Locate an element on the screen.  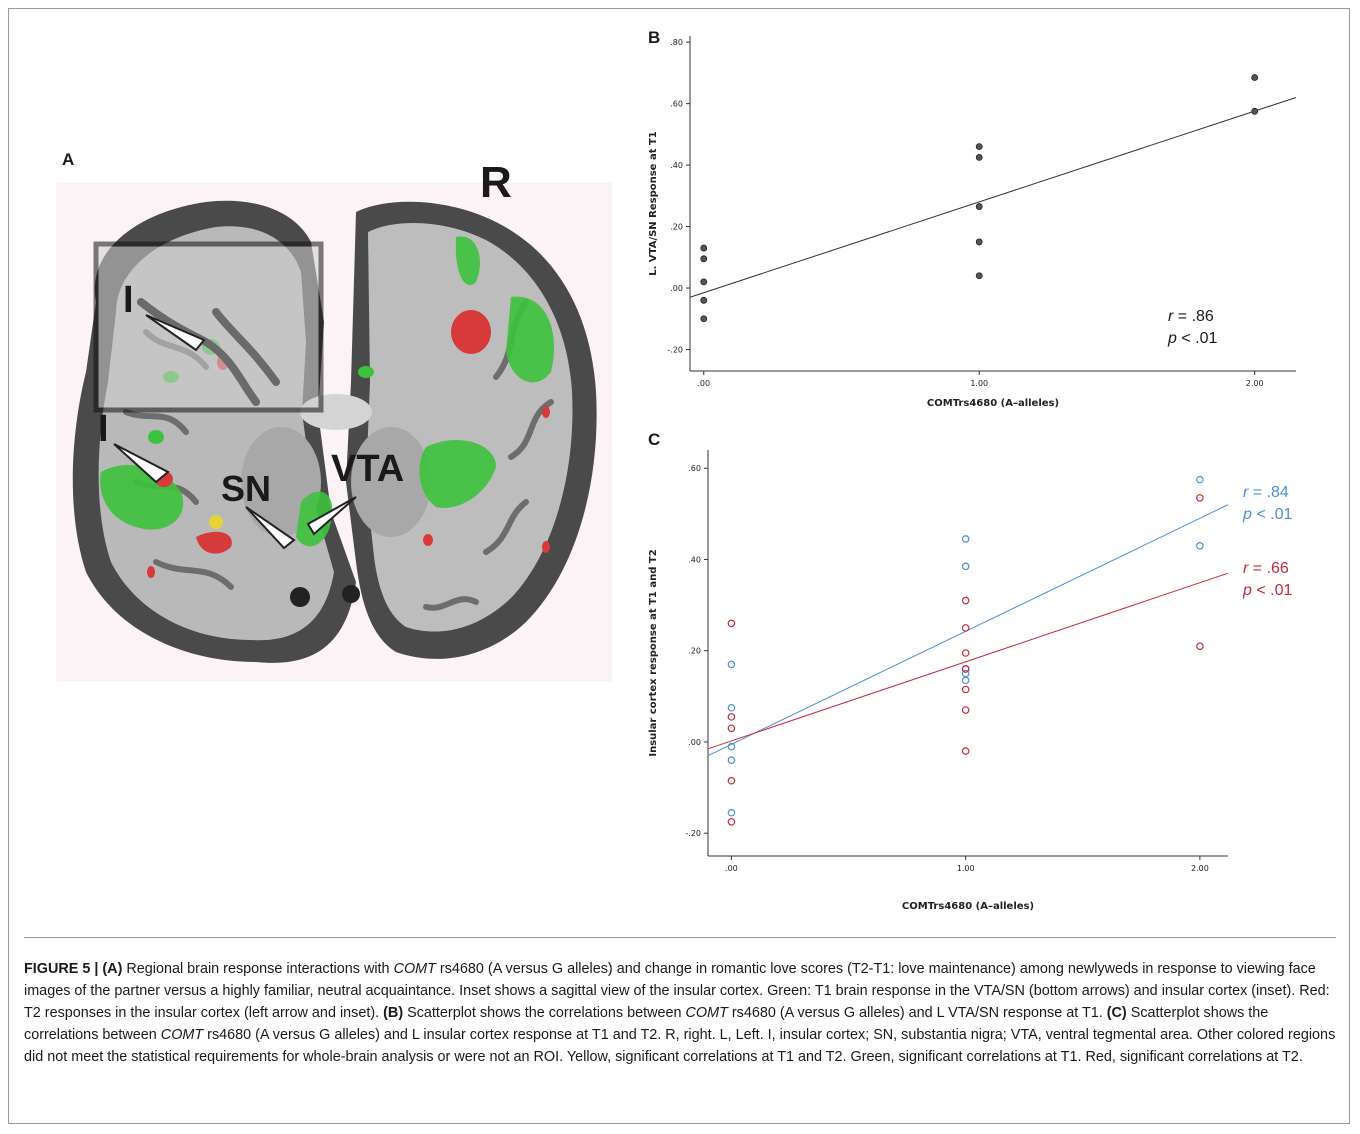
p-annotation: p < .01 is located at coordinates (1192, 338).